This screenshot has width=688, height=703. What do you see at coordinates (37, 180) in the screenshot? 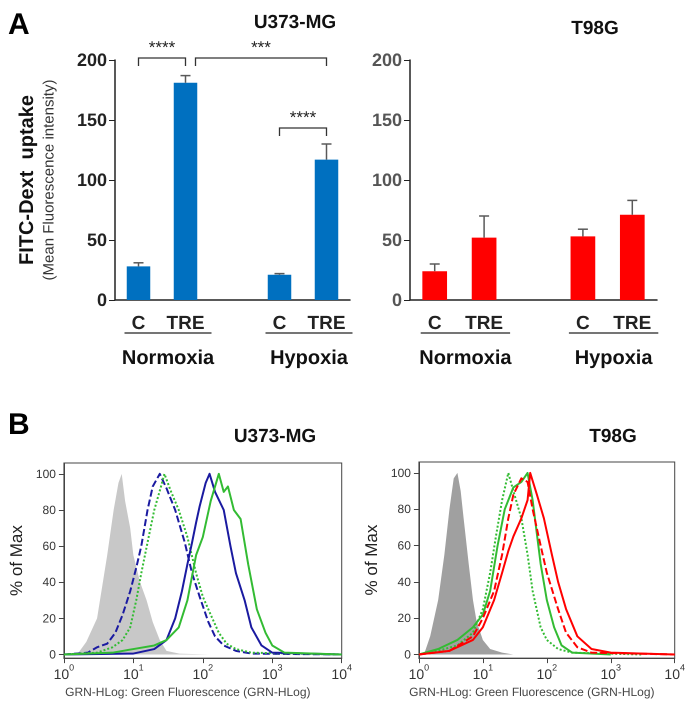
I see `y-axis-title: FITC-Dext uptake (Mean Fluorescence intensity)` at bounding box center [37, 180].